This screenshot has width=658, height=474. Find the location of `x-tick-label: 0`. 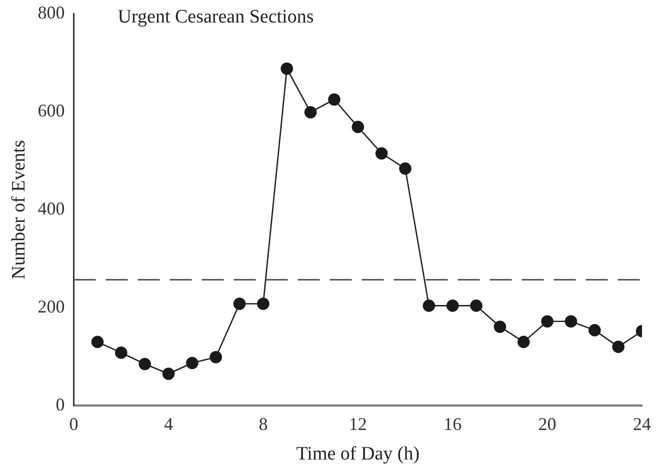

x-tick-label: 0 is located at coordinates (73, 424).